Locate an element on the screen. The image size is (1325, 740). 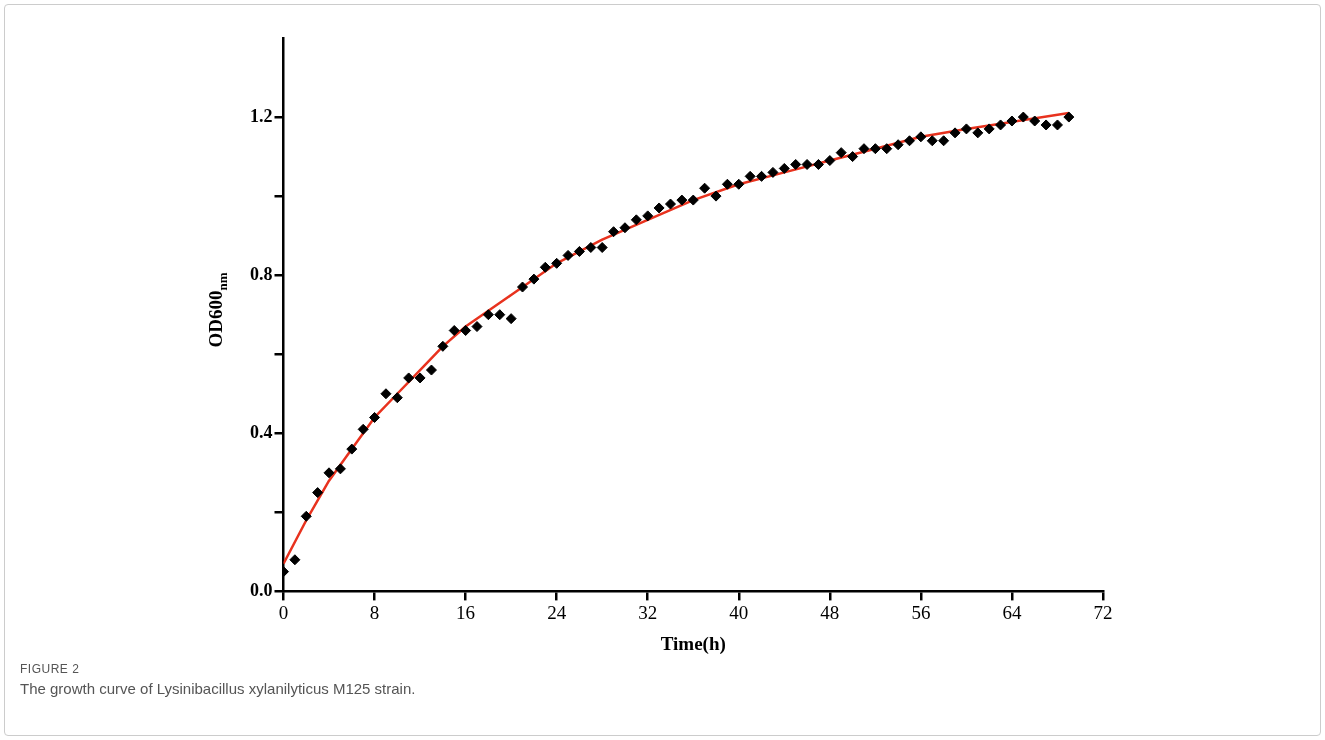
x-tick-label: 16 is located at coordinates (466, 612).